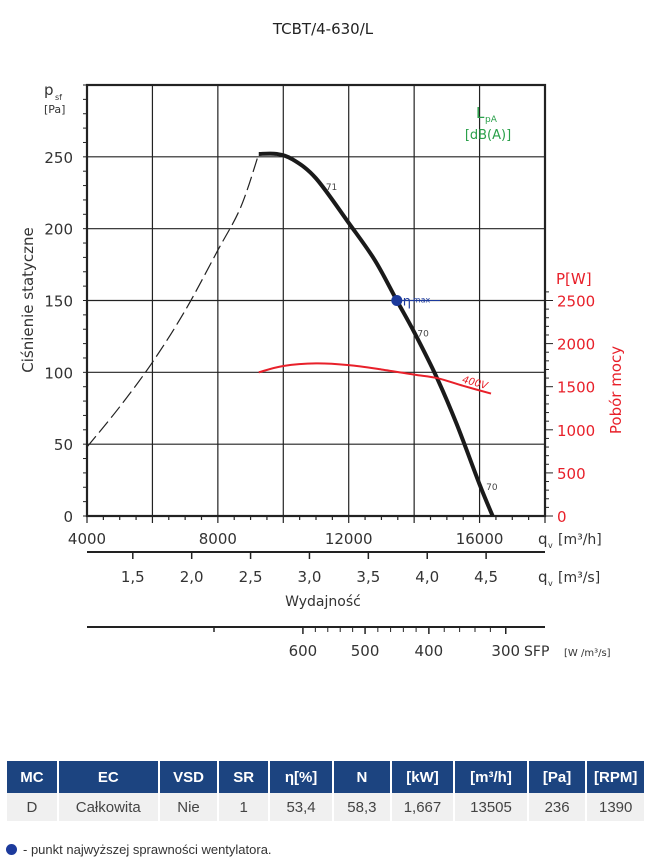 This screenshot has height=867, width=646. I want to click on y-tick-label: 100, so click(58, 373).